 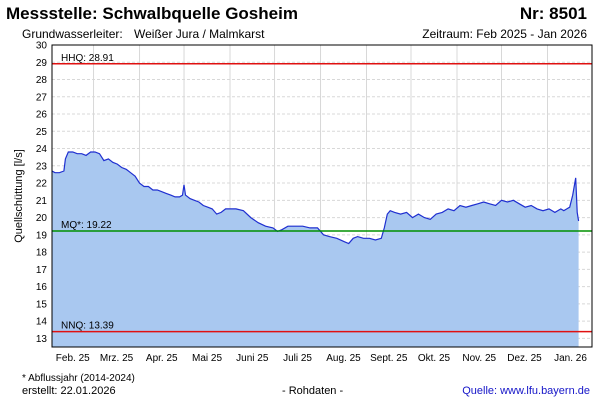 What do you see at coordinates (42, 218) in the screenshot?
I see `y-tick-label: 20` at bounding box center [42, 218].